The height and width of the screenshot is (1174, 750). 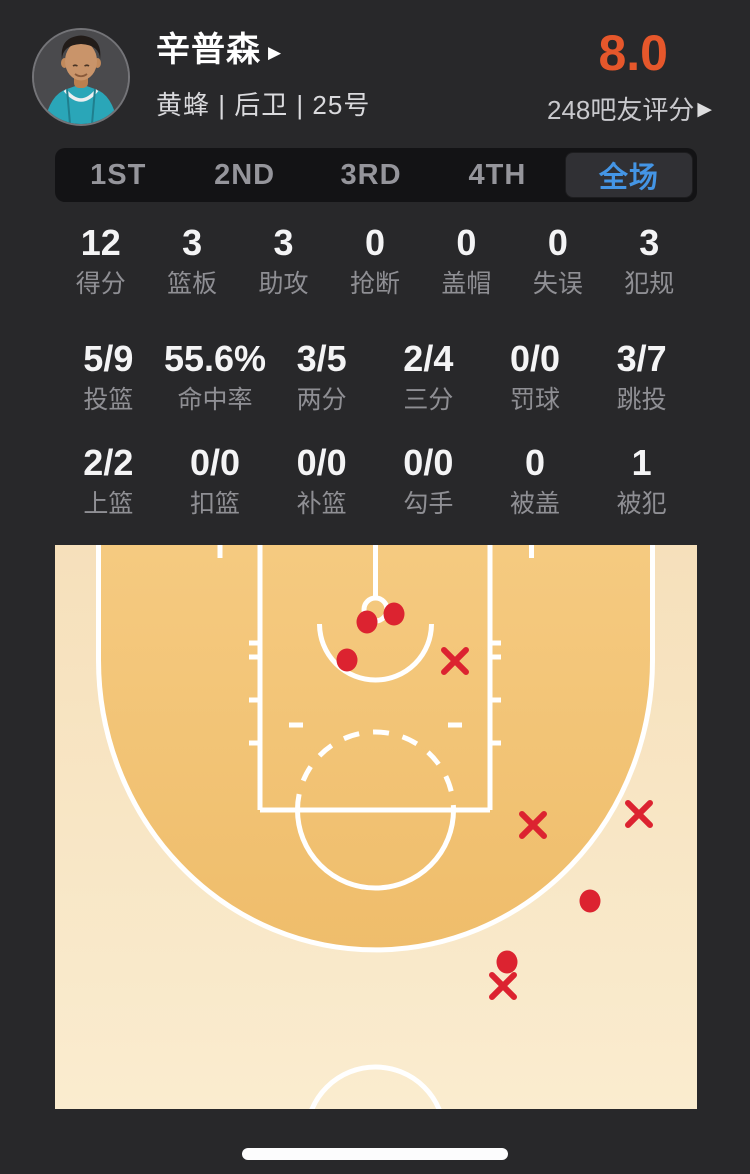 I want to click on rating-block: 8.0 248吧友评分 ▶, so click(x=629, y=77).